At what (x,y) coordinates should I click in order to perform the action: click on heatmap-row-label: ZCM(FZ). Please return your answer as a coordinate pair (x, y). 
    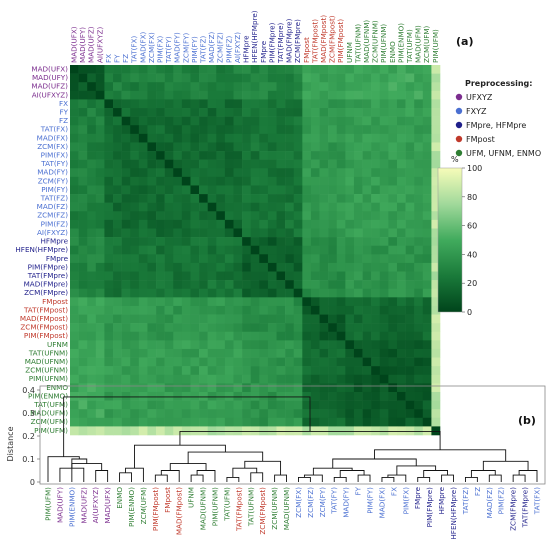
    Looking at the image, I should click on (52, 215).